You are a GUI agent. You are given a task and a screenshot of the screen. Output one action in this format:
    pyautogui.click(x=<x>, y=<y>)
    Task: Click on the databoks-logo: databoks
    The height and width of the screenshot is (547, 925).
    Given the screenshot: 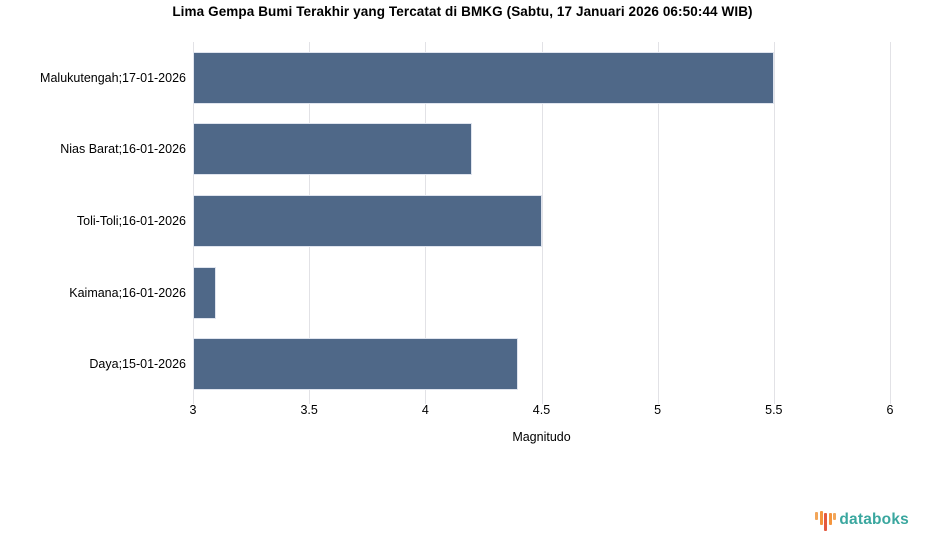 What is the action you would take?
    pyautogui.click(x=862, y=520)
    